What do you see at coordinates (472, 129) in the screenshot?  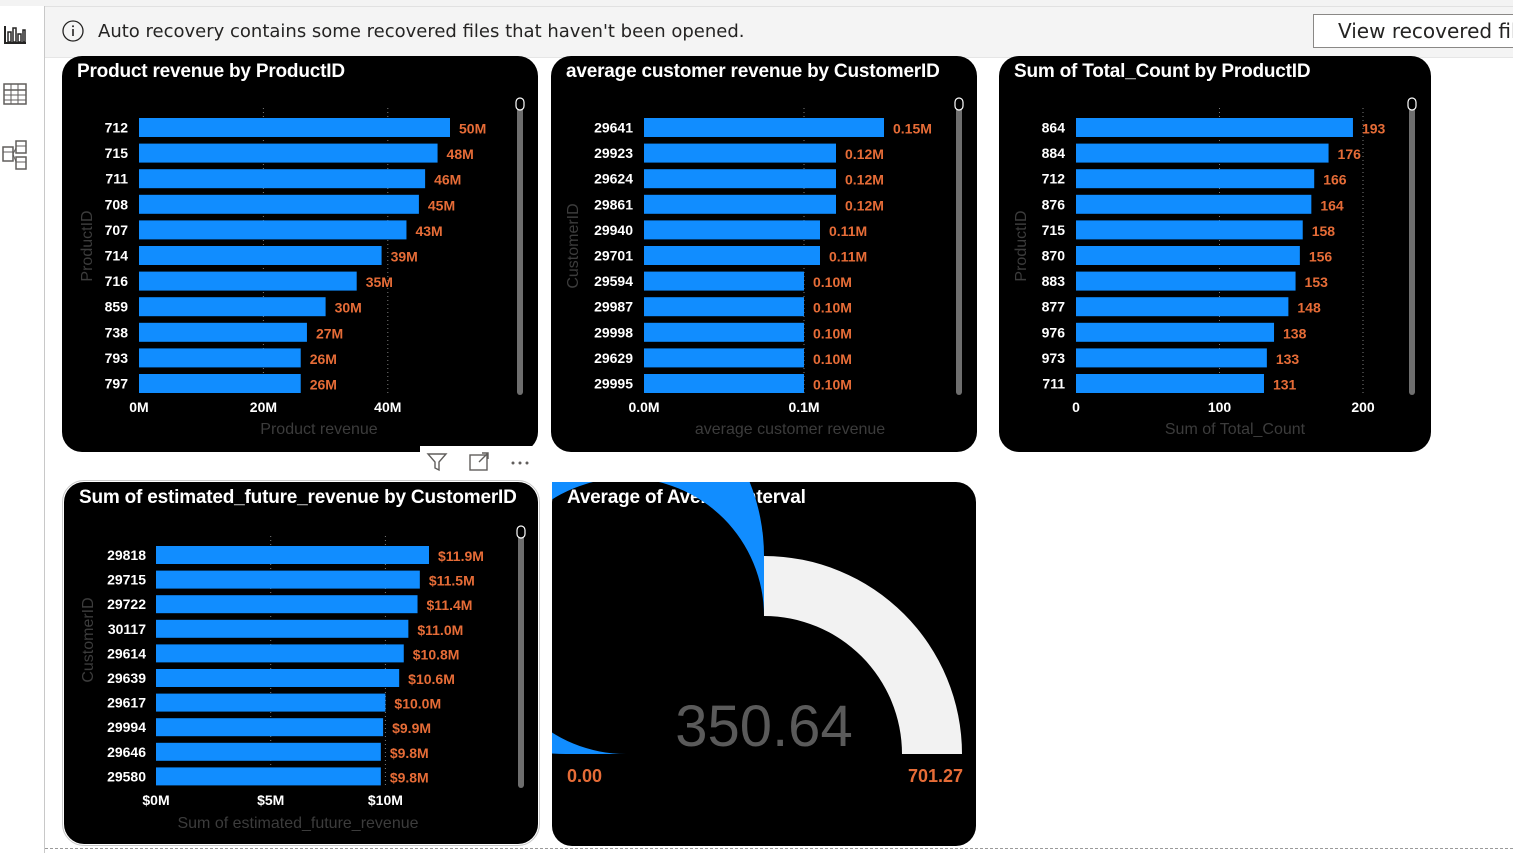 I see `data-label: 50M` at bounding box center [472, 129].